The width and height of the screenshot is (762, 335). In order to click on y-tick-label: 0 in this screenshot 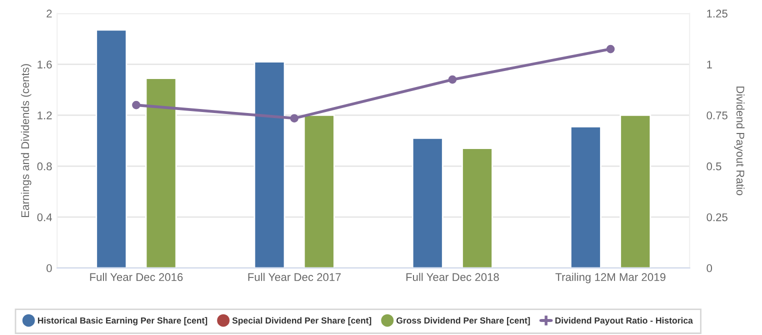, I will do `click(49, 268)`.